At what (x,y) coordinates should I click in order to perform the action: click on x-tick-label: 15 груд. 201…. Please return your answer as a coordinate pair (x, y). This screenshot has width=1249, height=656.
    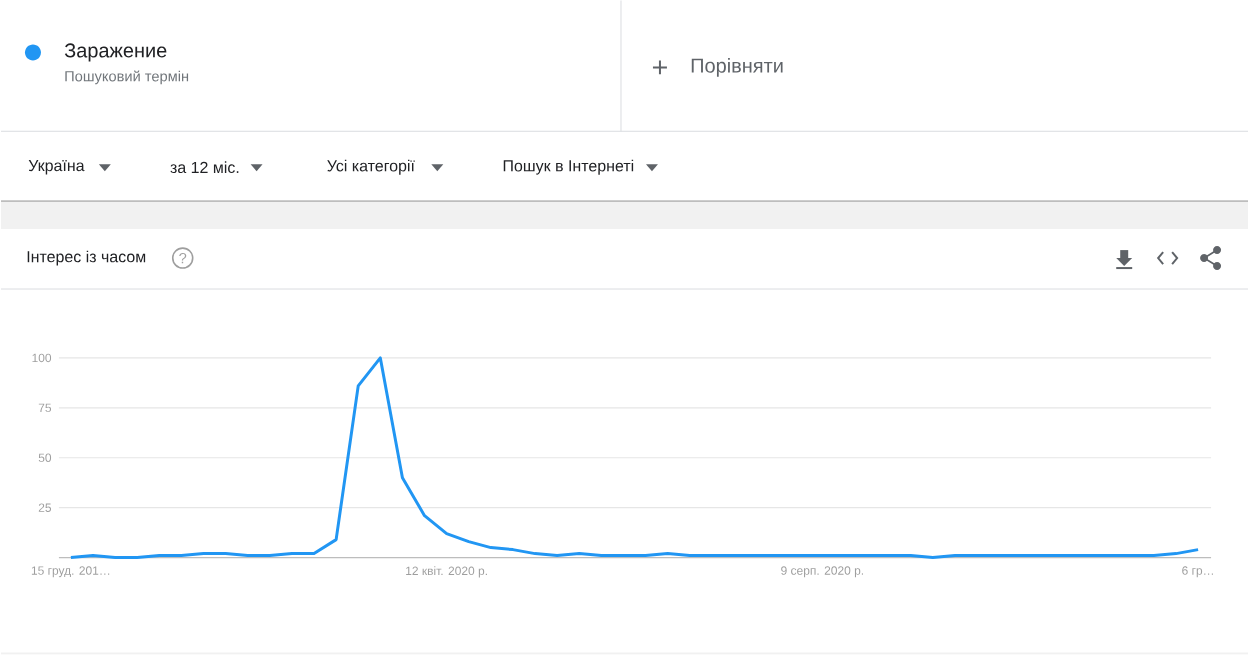
    Looking at the image, I should click on (70, 571).